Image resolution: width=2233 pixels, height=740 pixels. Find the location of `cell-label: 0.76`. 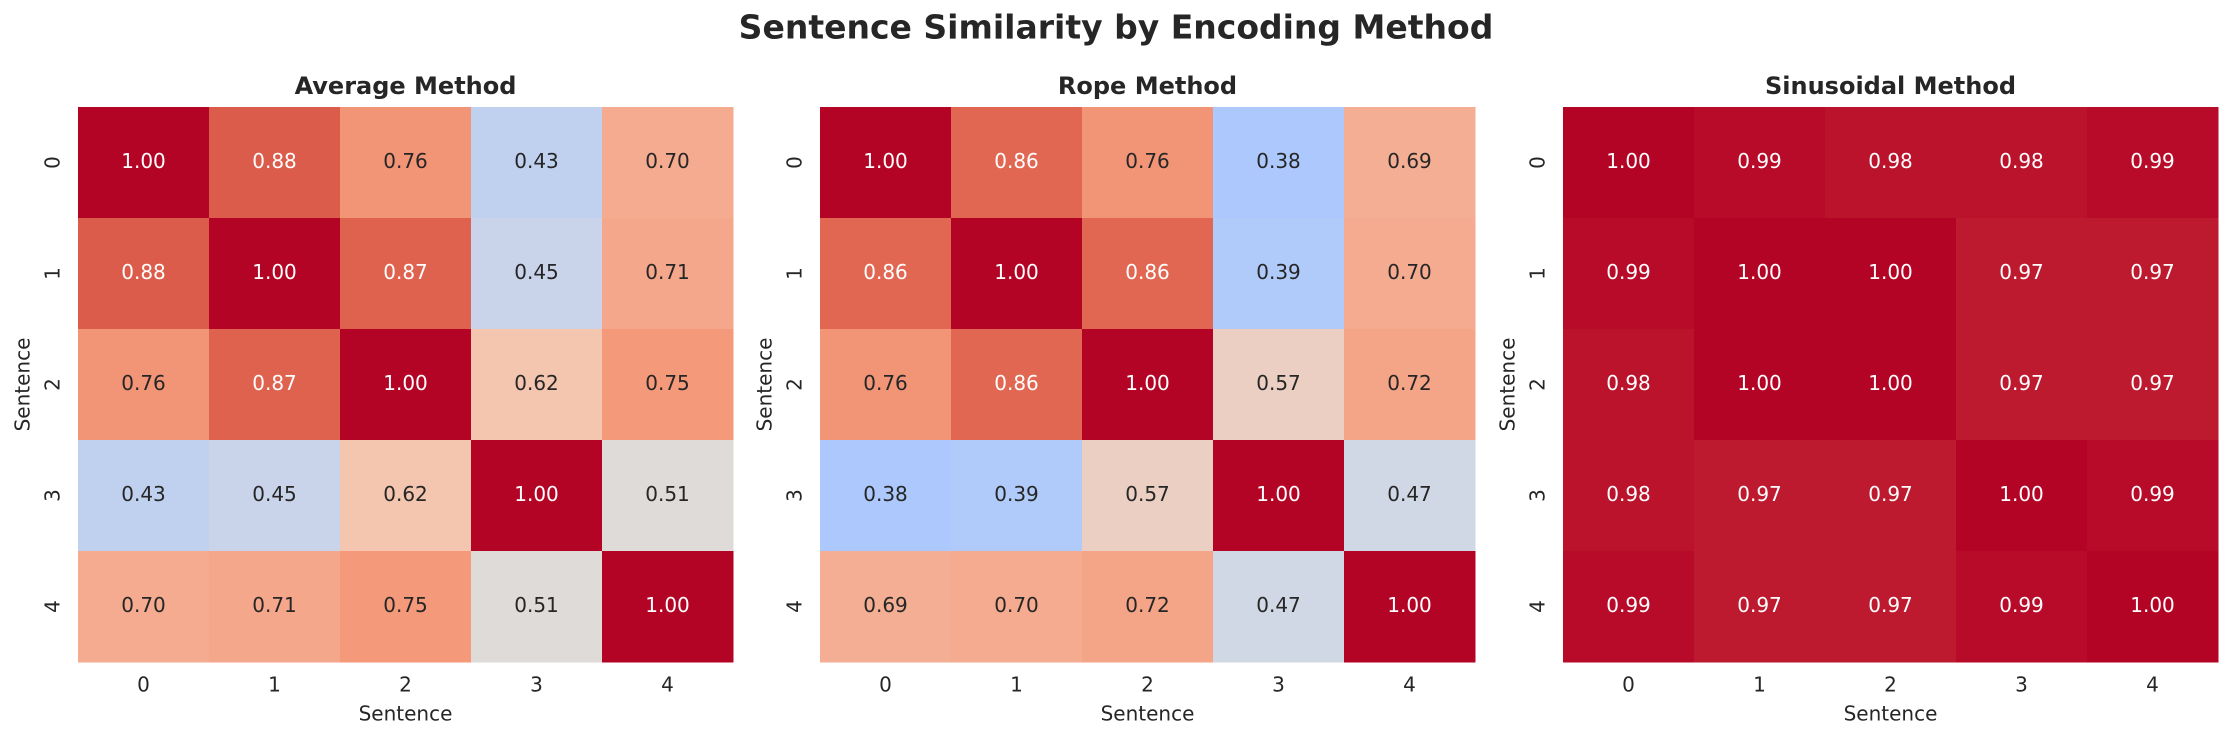

cell-label: 0.76 is located at coordinates (405, 161).